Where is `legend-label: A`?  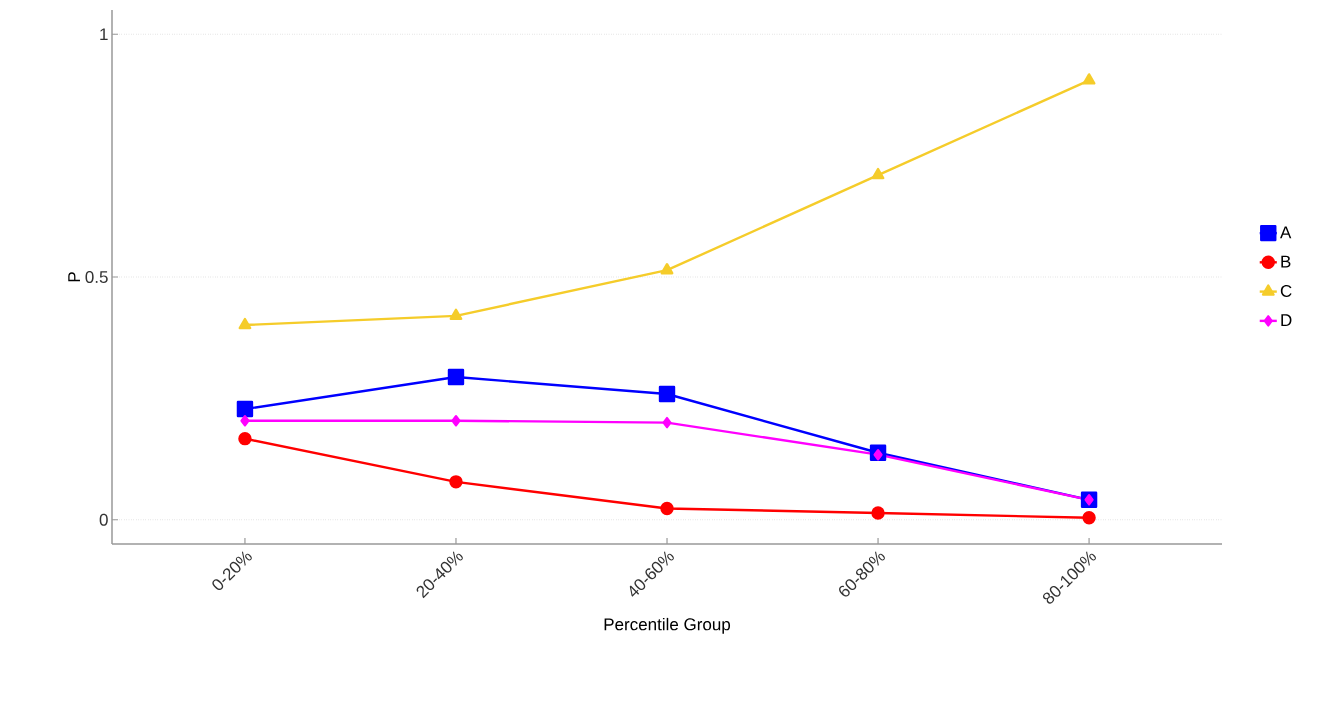 legend-label: A is located at coordinates (1286, 232).